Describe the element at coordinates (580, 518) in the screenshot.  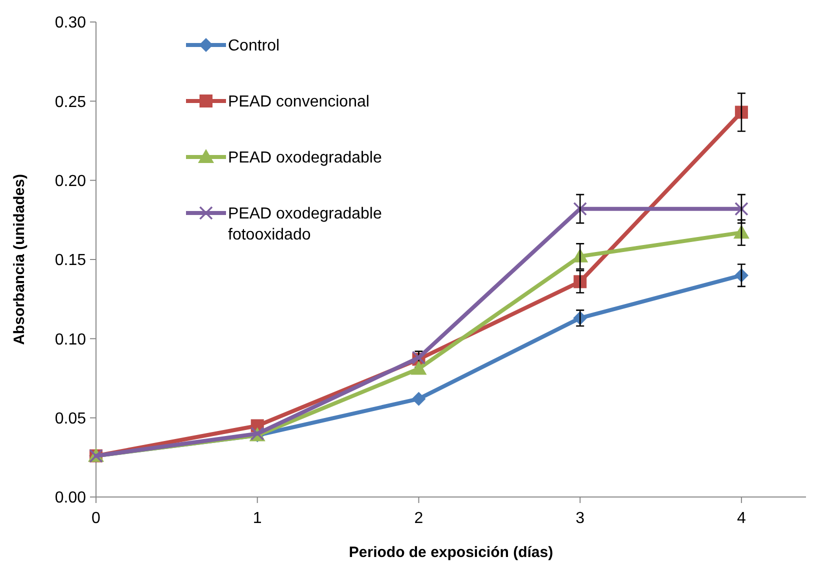
I see `x-tick-label: 3` at that location.